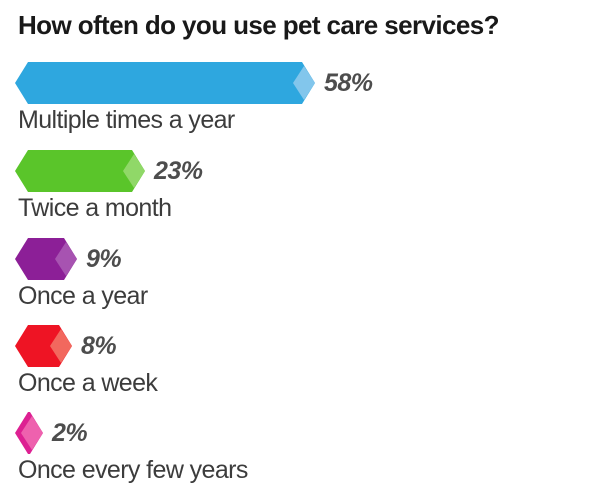 Image resolution: width=600 pixels, height=493 pixels. Describe the element at coordinates (258, 25) in the screenshot. I see `chart-title: How often do you use pet care services?` at that location.